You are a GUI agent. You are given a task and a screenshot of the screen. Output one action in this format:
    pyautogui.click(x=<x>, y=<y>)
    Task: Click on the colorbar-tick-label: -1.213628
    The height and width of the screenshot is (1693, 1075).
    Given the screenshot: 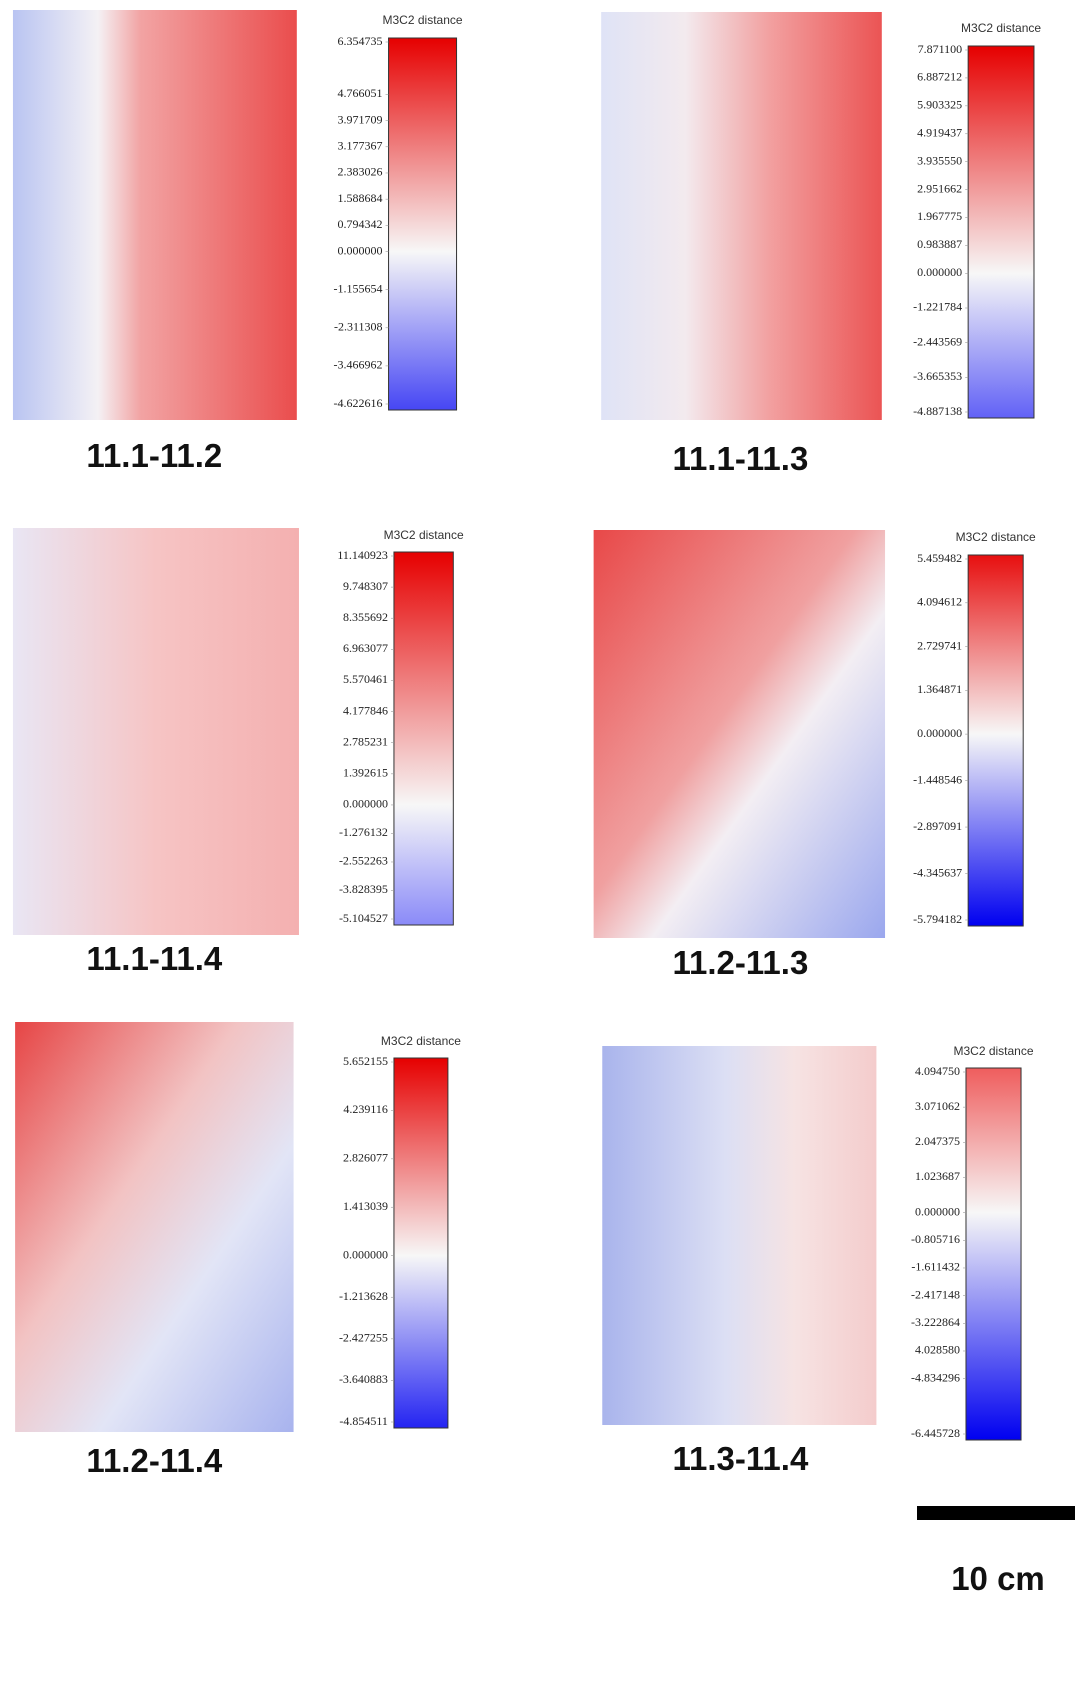 What is the action you would take?
    pyautogui.click(x=363, y=1296)
    